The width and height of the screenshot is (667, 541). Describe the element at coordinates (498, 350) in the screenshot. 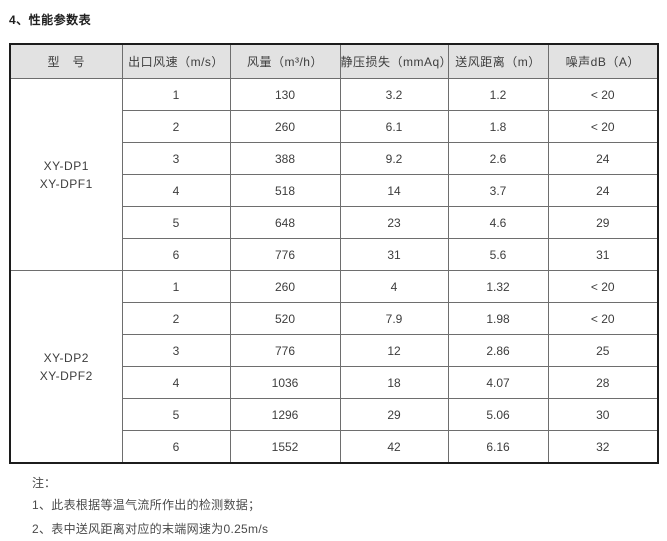

I see `table-cell: 2.86` at that location.